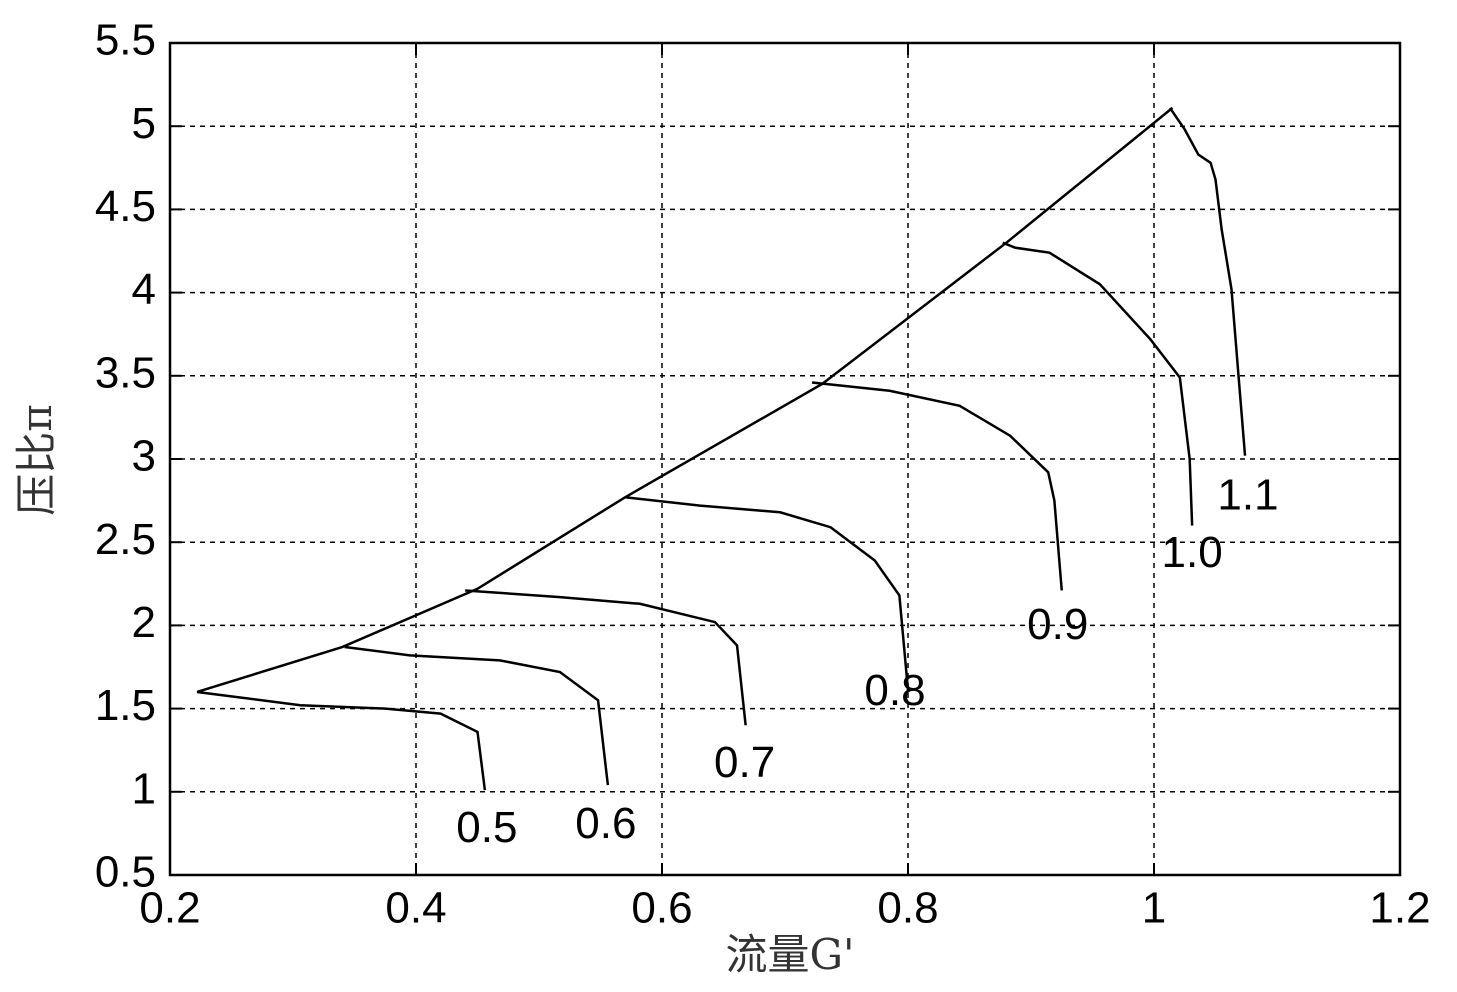  I want to click on series-label: 0.6, so click(605, 823).